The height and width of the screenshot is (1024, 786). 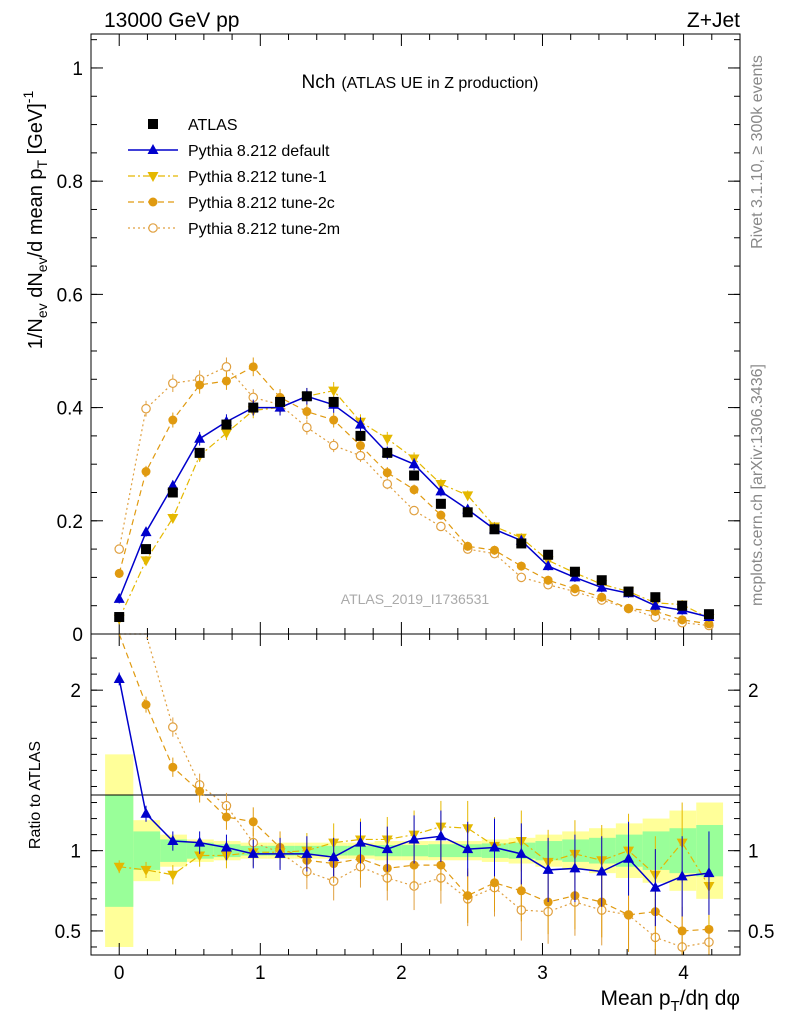 I want to click on header-process: Z+Jet, so click(x=713, y=20).